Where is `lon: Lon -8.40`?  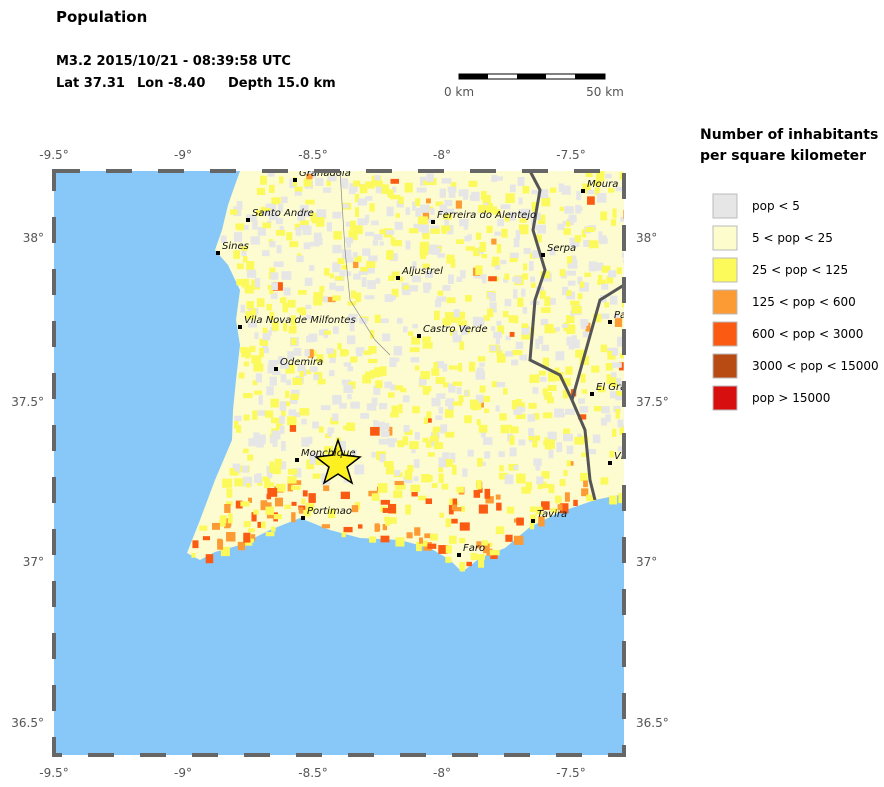
lon: Lon -8.40 is located at coordinates (171, 83).